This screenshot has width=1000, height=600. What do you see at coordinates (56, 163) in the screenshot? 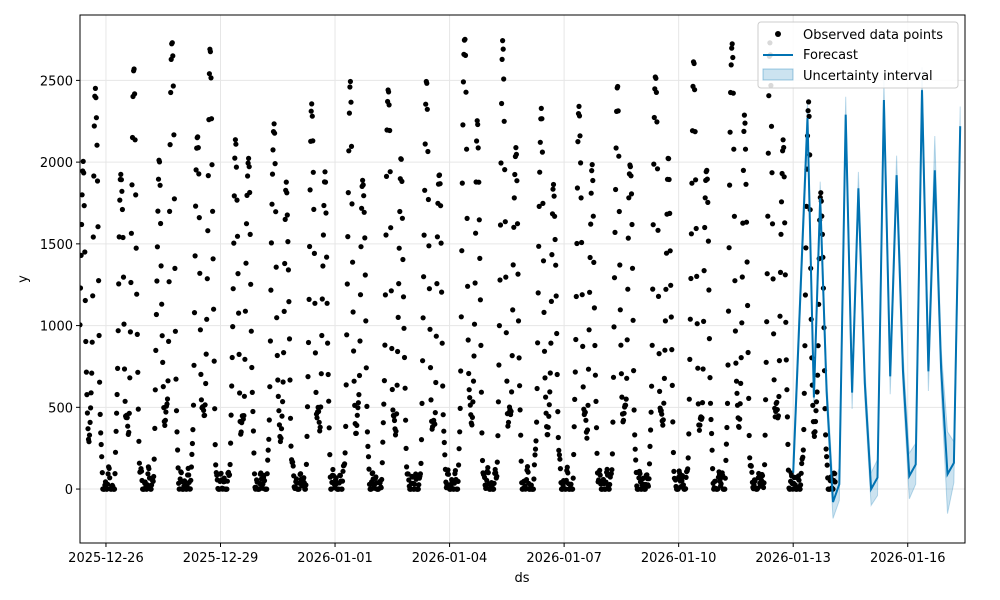
I see `y-tick-label: 2000` at bounding box center [56, 163].